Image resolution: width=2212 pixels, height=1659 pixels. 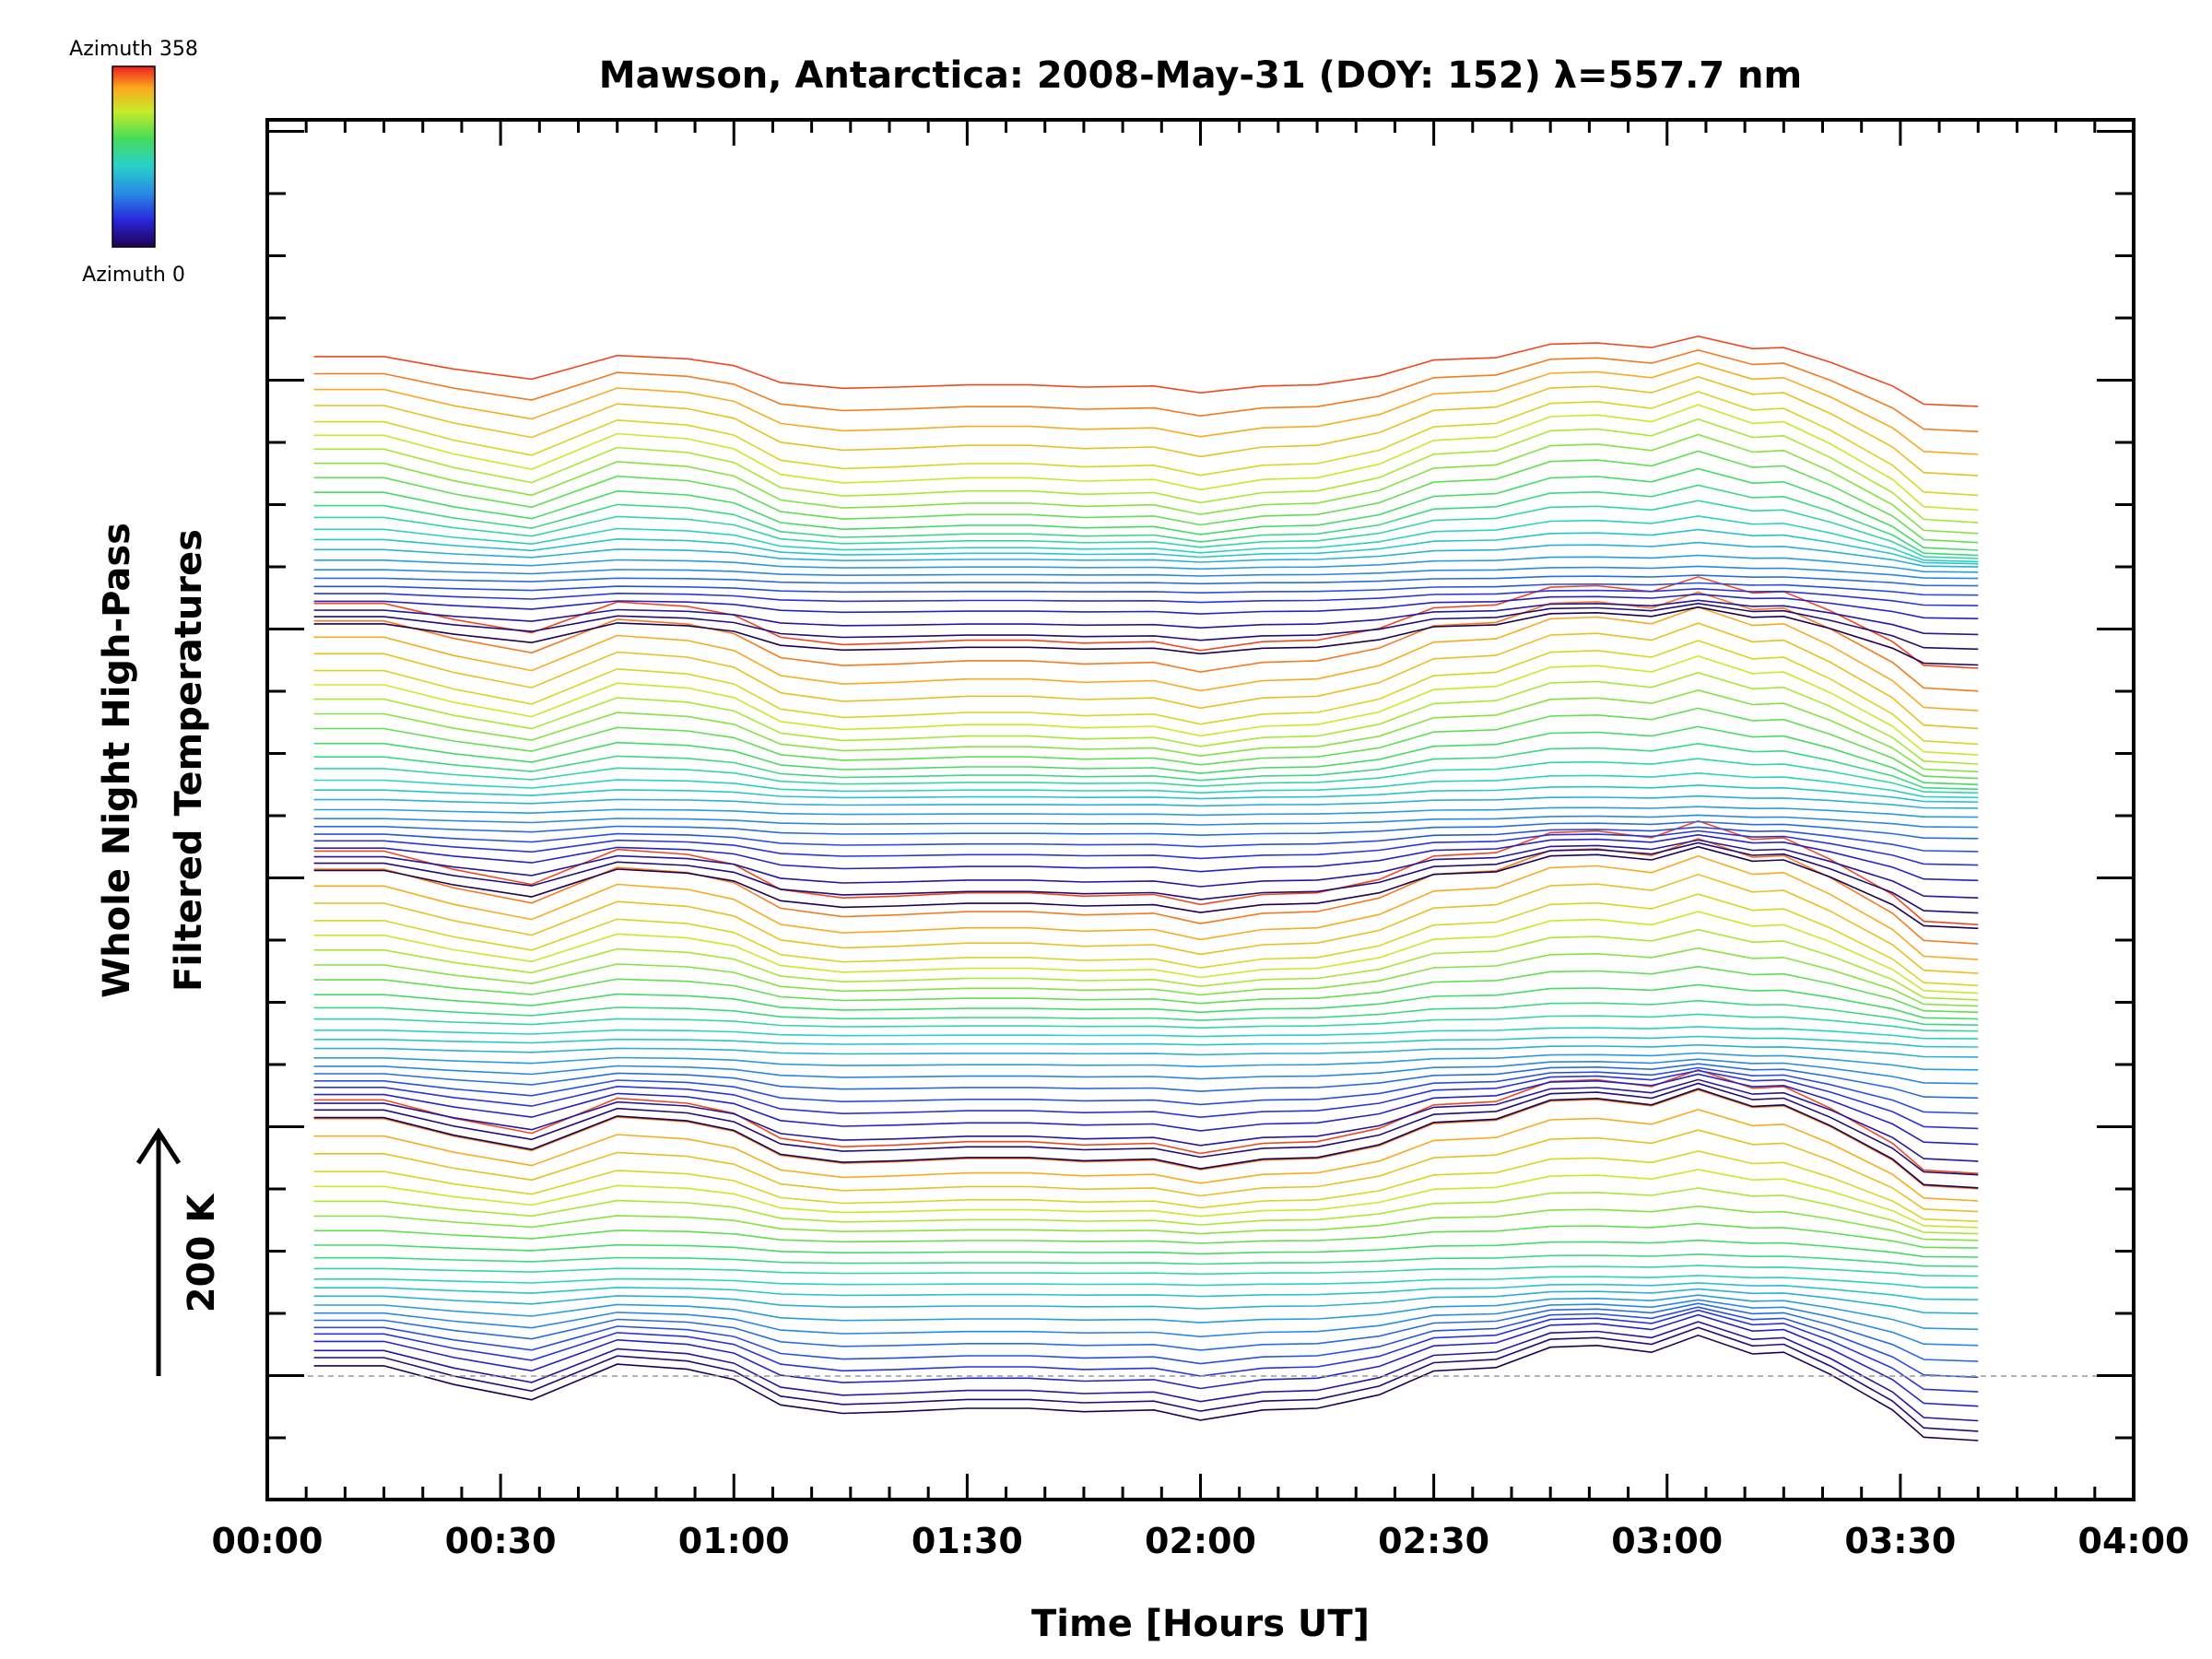 I want to click on x-tick-label: 02:30, so click(x=1433, y=1541).